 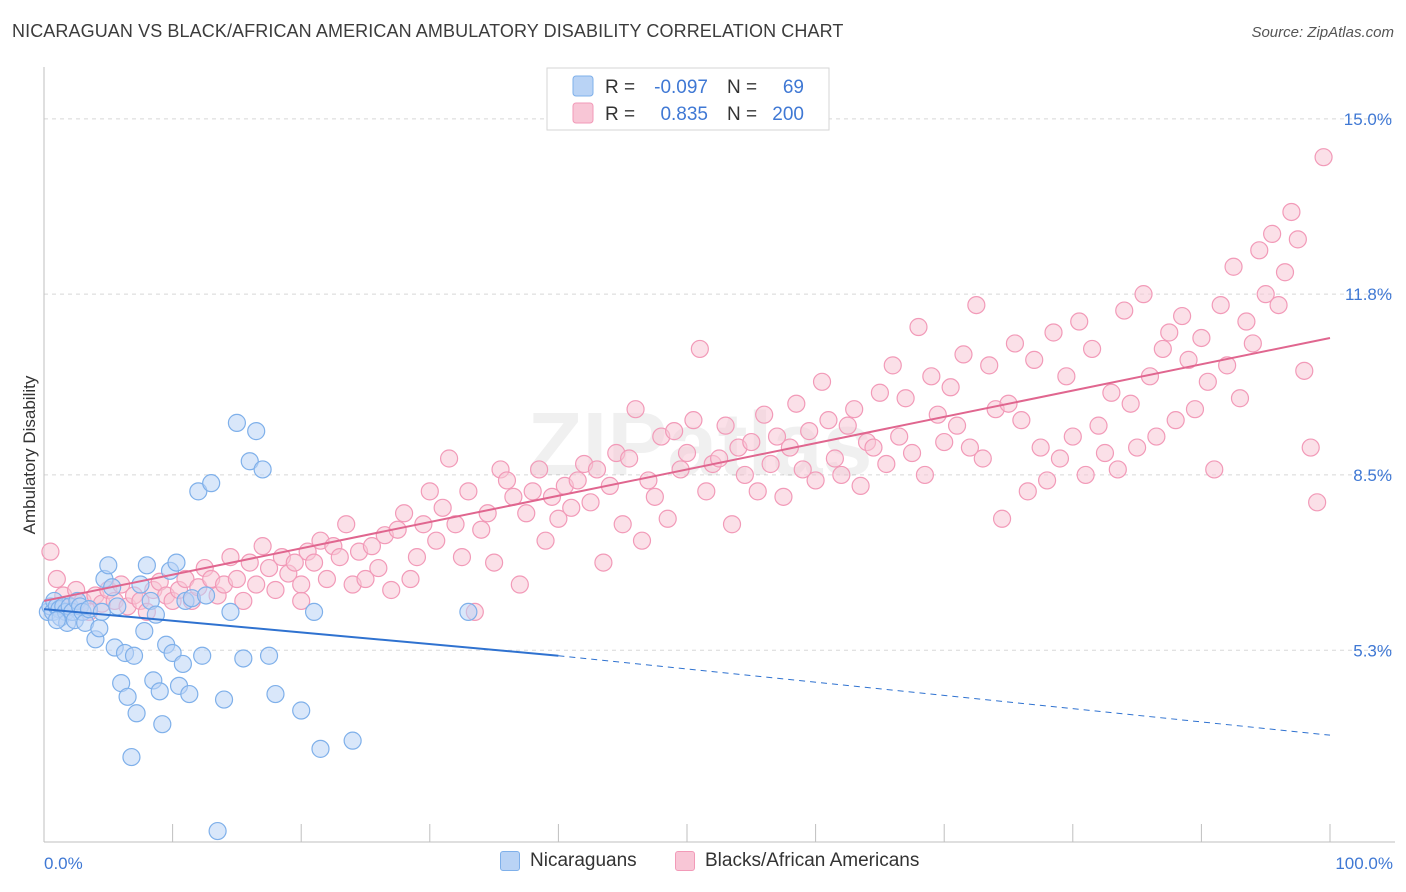 What do you see at coordinates (1372, 650) in the screenshot?
I see `y-tick-label: 5.3%` at bounding box center [1372, 650].